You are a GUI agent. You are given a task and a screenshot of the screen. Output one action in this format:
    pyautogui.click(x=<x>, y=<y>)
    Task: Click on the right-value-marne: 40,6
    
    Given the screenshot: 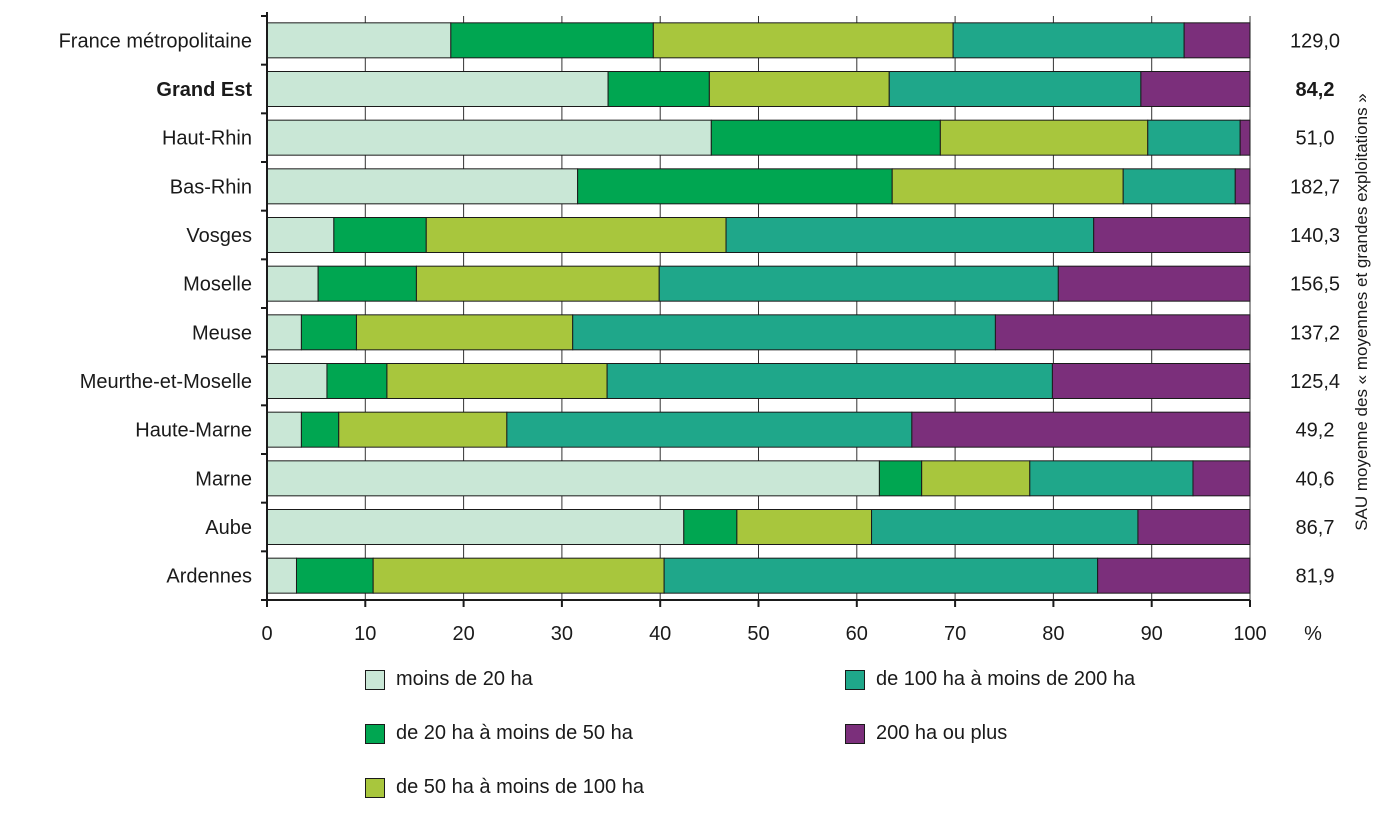 What is the action you would take?
    pyautogui.click(x=1315, y=479)
    